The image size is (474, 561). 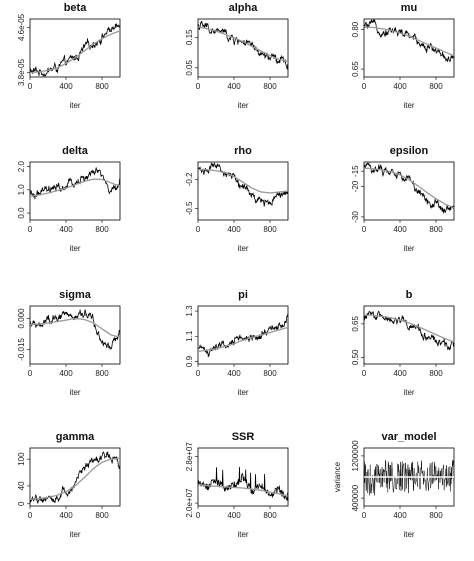 What do you see at coordinates (189, 336) in the screenshot?
I see `y-tick-label: 1.1` at bounding box center [189, 336].